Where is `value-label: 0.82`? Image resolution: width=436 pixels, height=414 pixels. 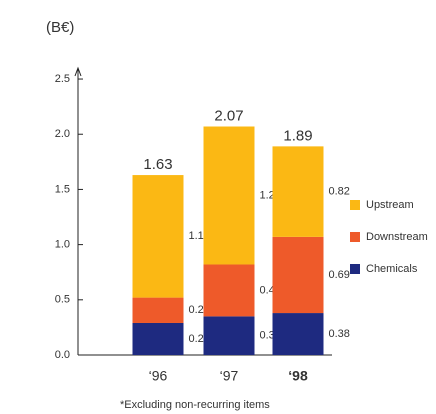 value-label: 0.82 is located at coordinates (339, 192).